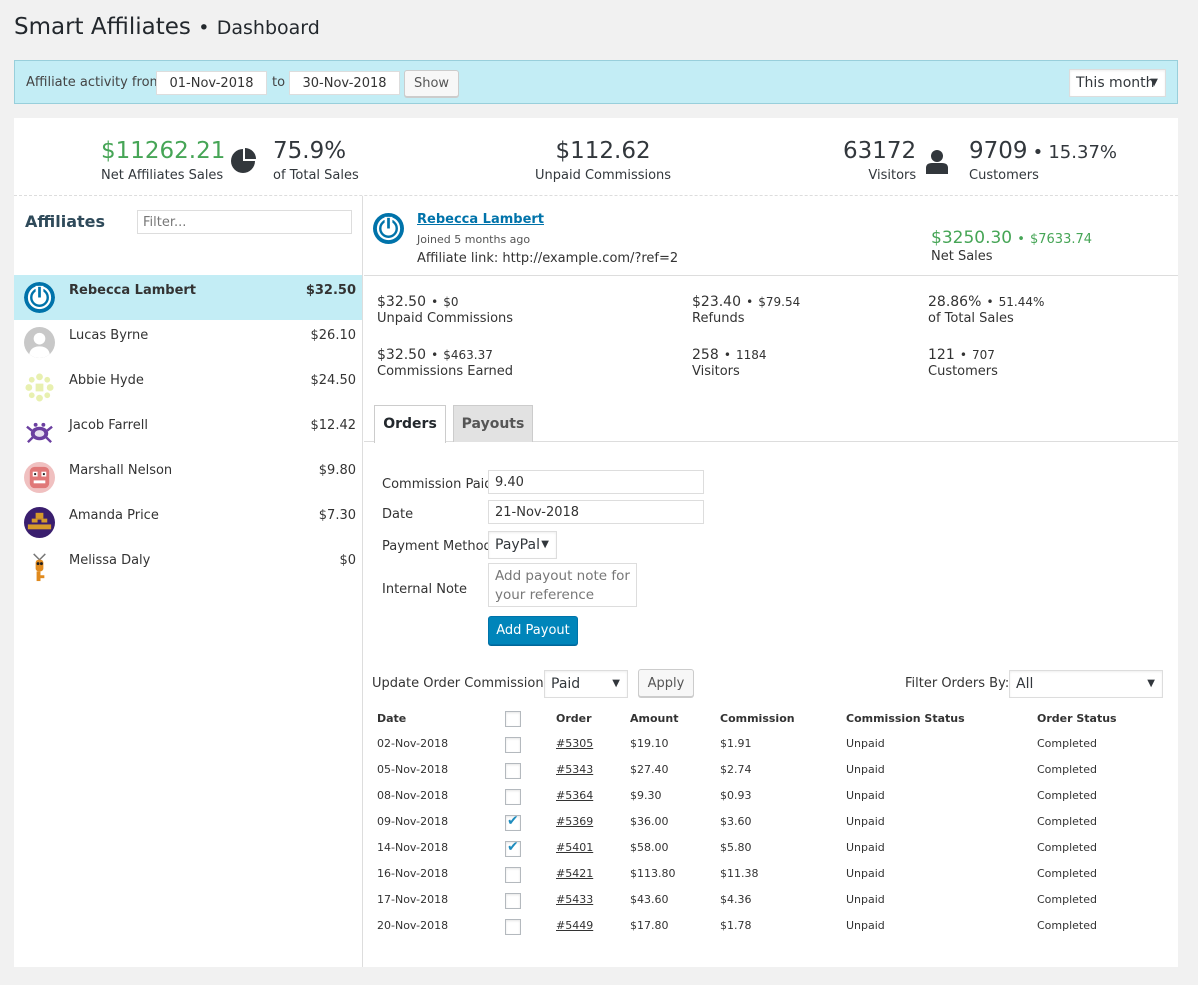  Describe the element at coordinates (431, 83) in the screenshot. I see `show-button: Show` at that location.